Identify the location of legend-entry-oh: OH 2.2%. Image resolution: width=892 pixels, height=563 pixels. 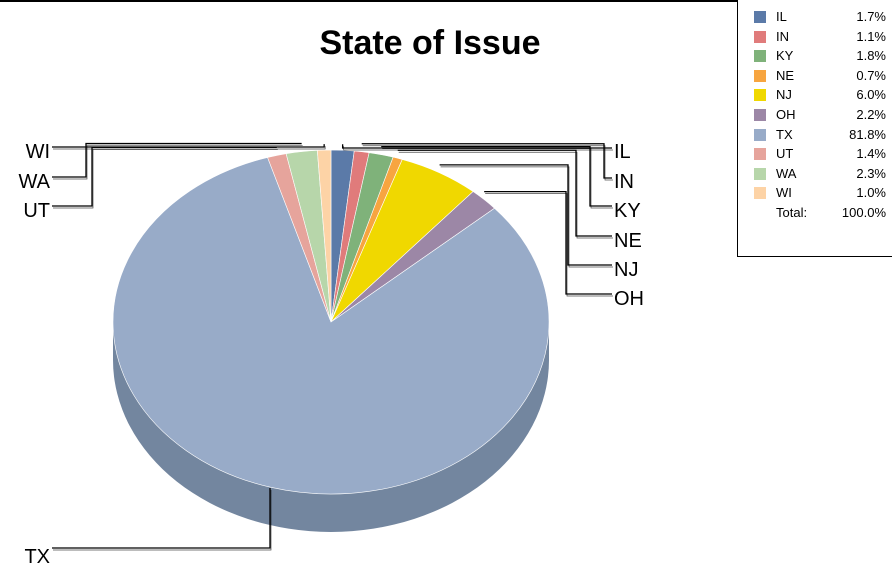
(815, 115).